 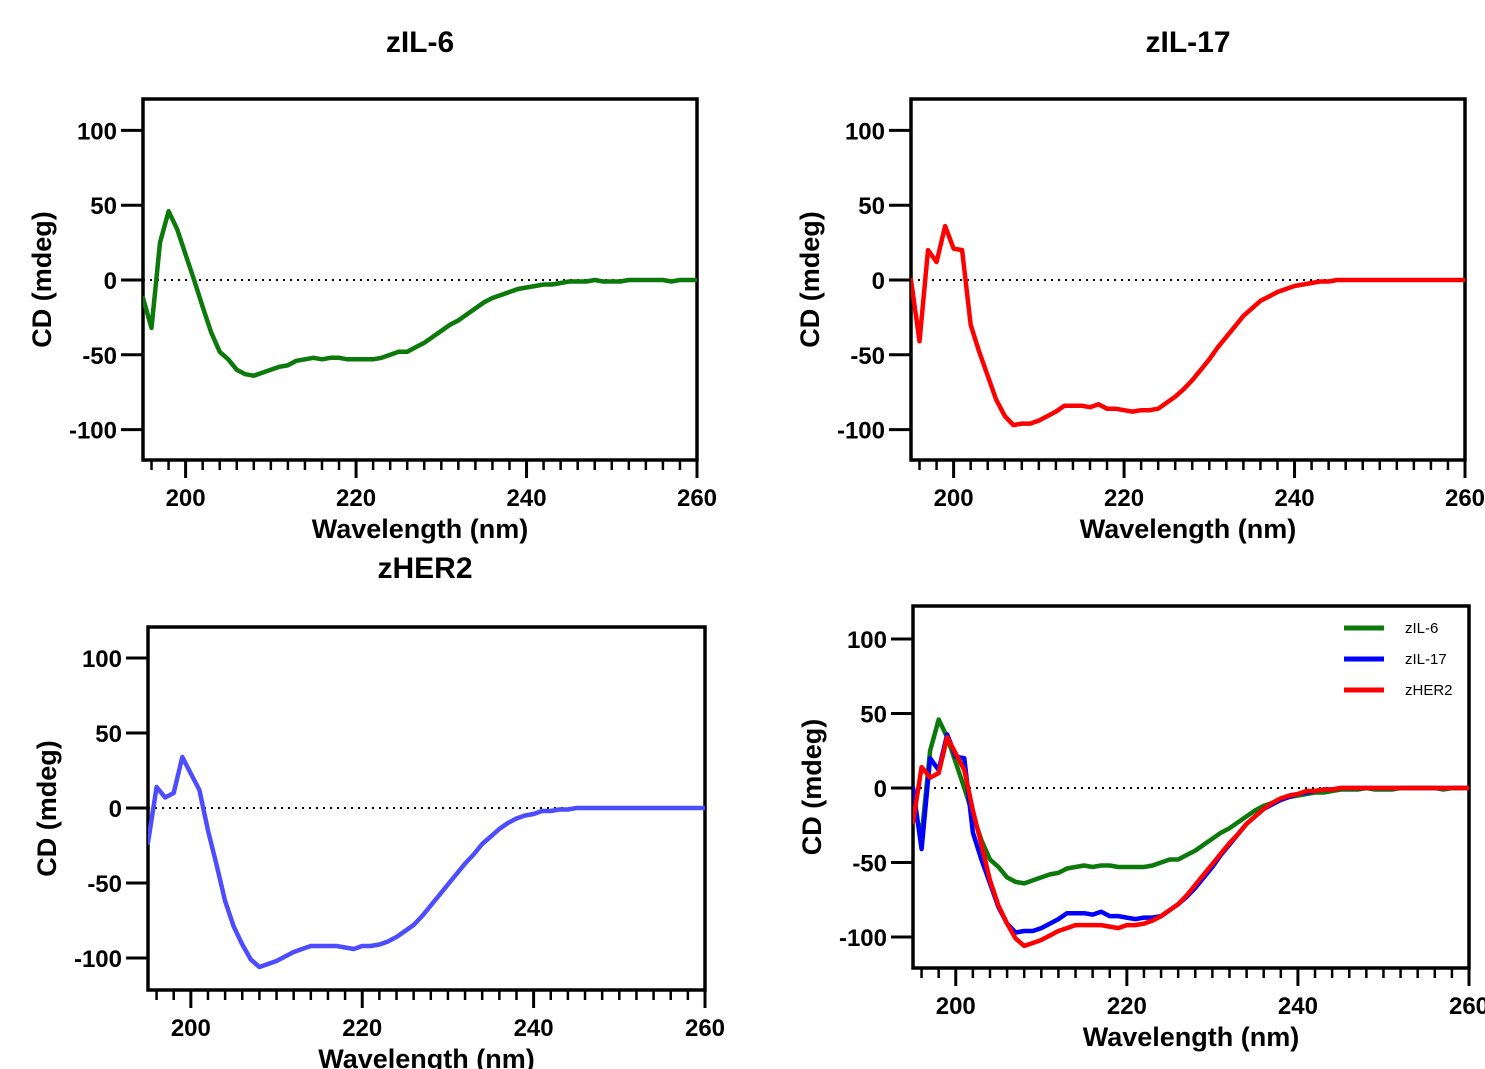 I want to click on legend-label: zIL-17, so click(x=1426, y=659).